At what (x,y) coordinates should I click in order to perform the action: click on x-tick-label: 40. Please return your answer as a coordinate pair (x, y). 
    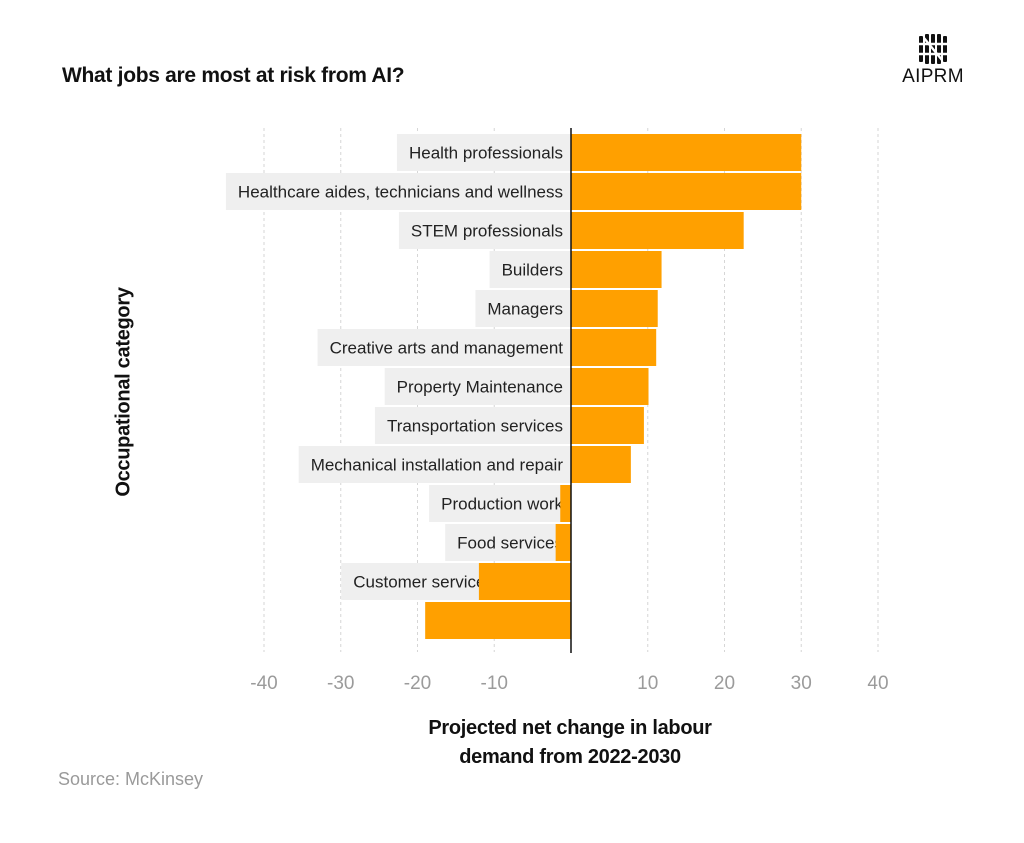
    Looking at the image, I should click on (877, 683).